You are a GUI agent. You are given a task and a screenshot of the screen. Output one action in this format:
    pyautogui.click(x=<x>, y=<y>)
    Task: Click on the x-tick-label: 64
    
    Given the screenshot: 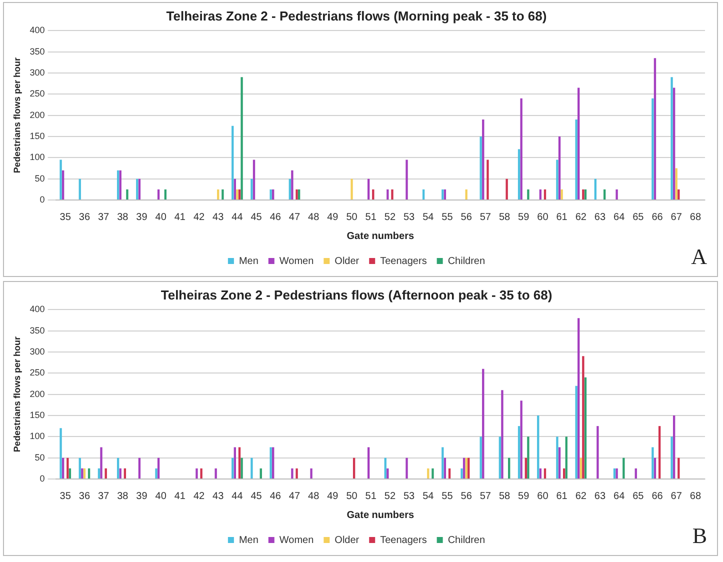 What is the action you would take?
    pyautogui.click(x=620, y=496)
    